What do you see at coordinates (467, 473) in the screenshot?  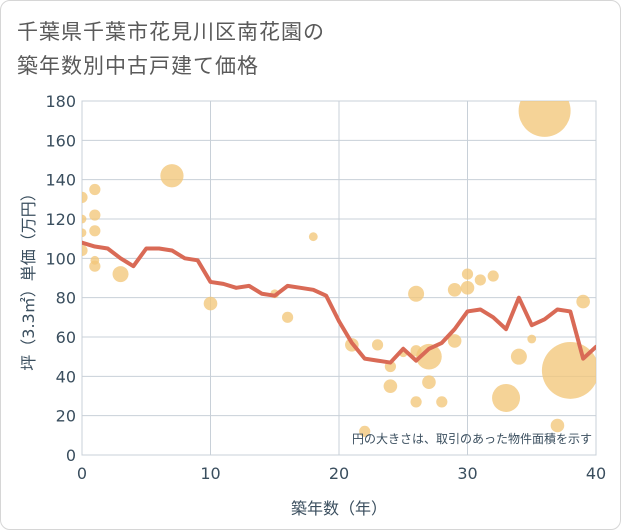 I see `x-tick-label: 30` at bounding box center [467, 473].